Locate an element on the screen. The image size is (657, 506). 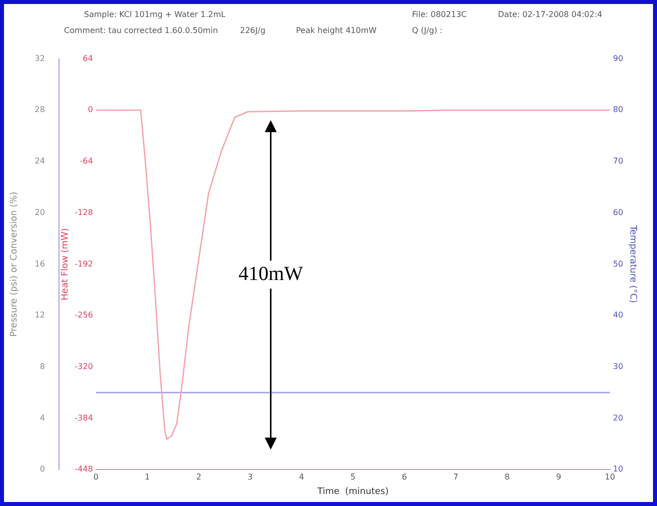
x-tick-label: 4 is located at coordinates (301, 477).